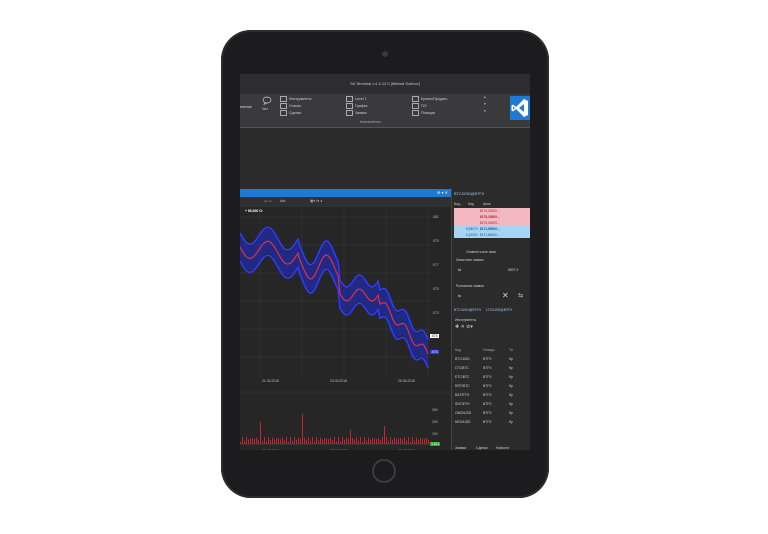  I want to click on col-header: Бид, so click(471, 204).